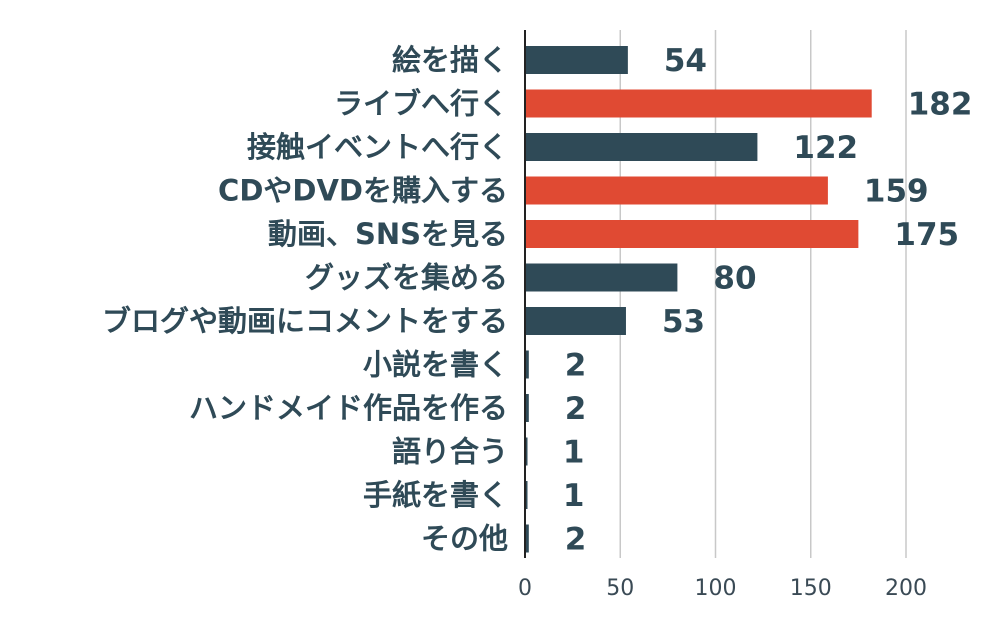  Describe the element at coordinates (435, 495) in the screenshot. I see `category-label: 手紙を書く` at that location.